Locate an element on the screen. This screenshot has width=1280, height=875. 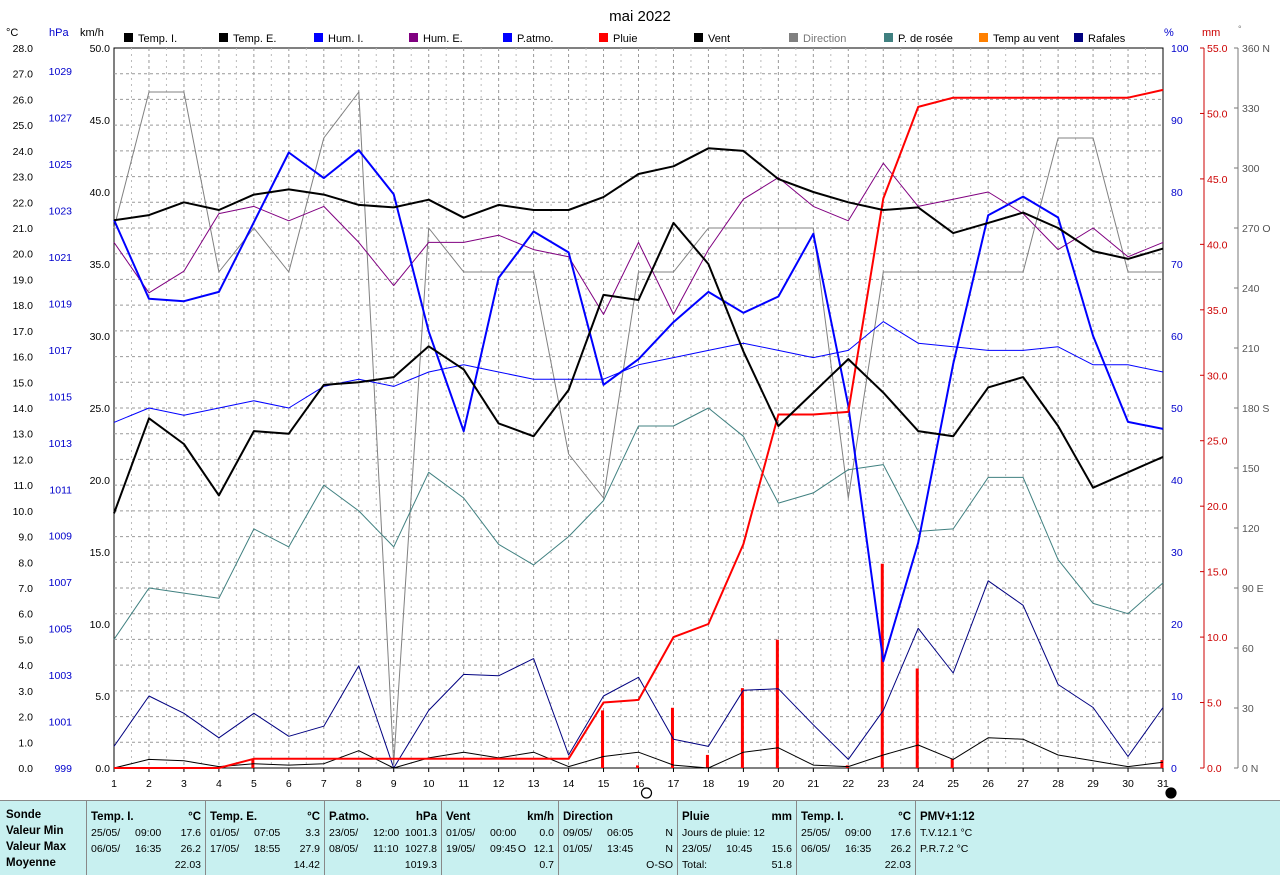
direction-tick-label: 240 is located at coordinates (1251, 289).